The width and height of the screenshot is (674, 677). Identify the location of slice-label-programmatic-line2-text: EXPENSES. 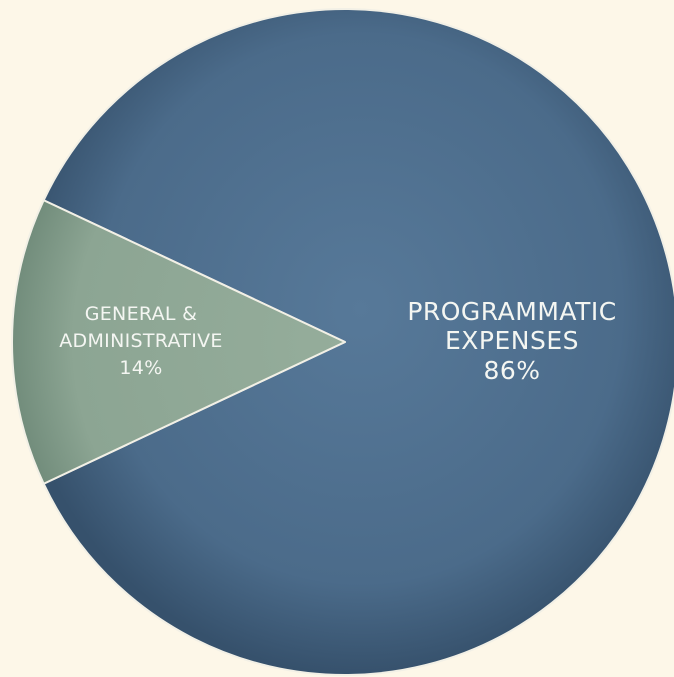
(512, 340).